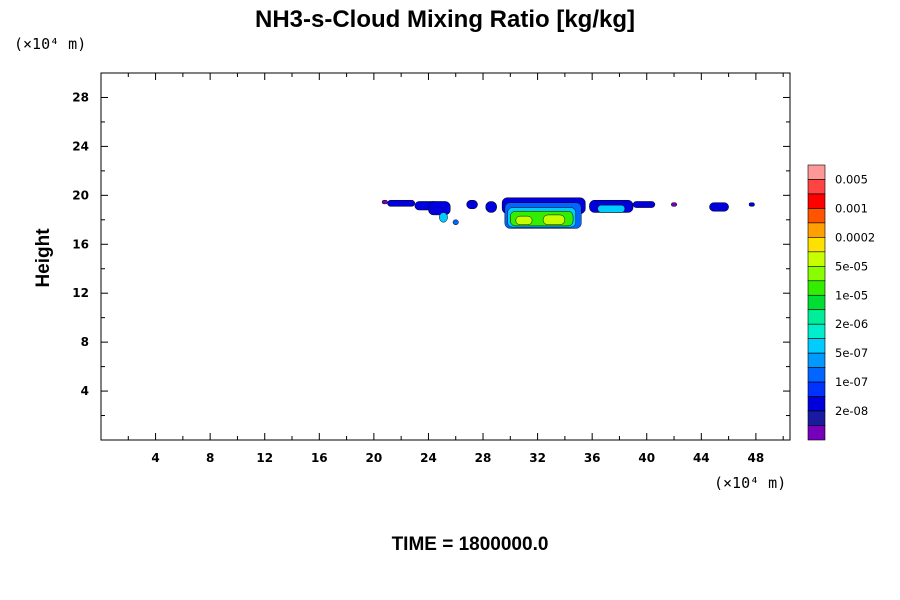 The height and width of the screenshot is (600, 900). I want to click on chart-title: NH3-s-Cloud Mixing Ratio [kg/kg], so click(445, 19).